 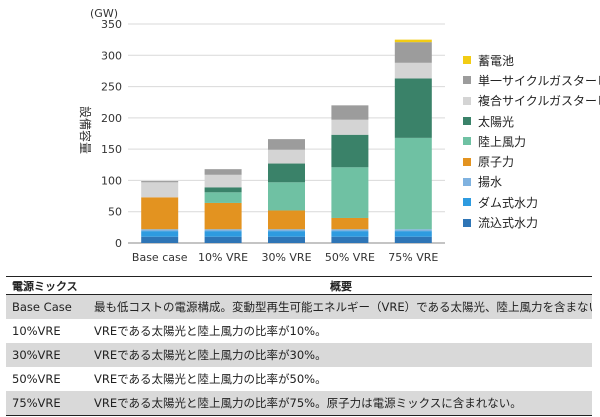 I want to click on legend-label: 単一サイクルガスタービン, so click(x=539, y=80).